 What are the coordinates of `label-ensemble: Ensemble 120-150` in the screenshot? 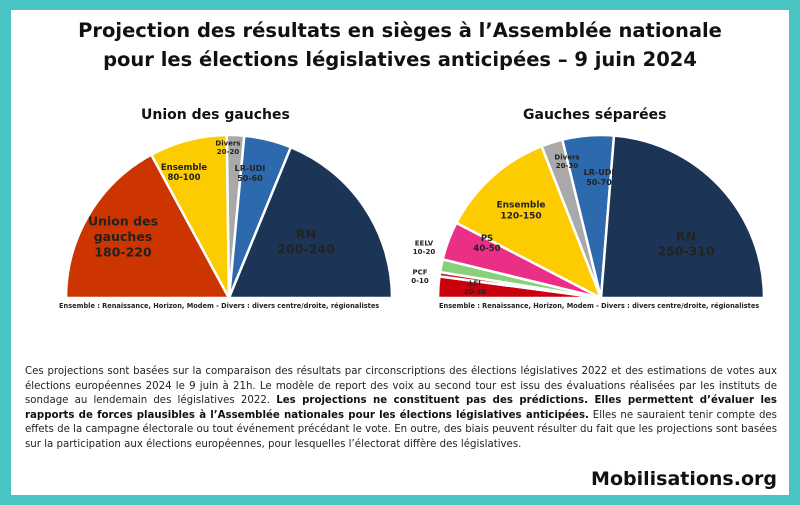 It's located at (520, 211).